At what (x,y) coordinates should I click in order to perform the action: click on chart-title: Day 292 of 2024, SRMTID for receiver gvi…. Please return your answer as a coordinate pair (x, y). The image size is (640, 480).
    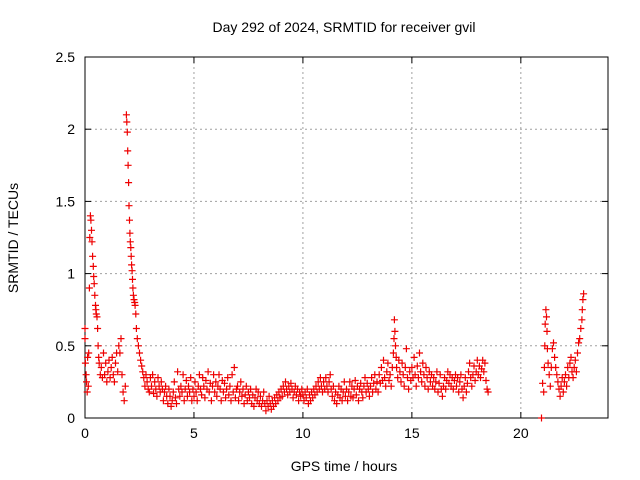
    Looking at the image, I should click on (344, 27).